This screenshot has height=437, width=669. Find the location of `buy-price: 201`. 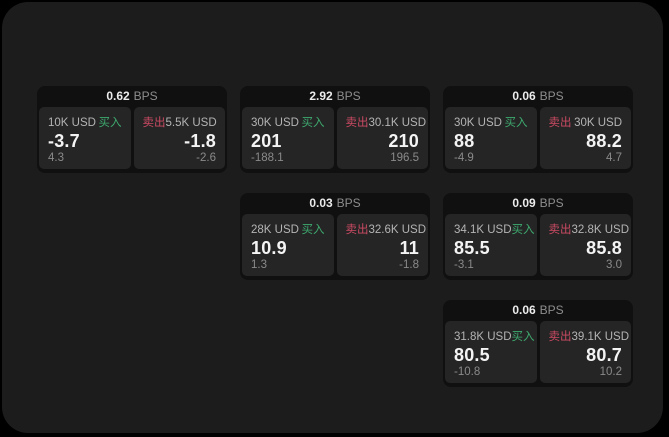

buy-price: 201 is located at coordinates (266, 141).